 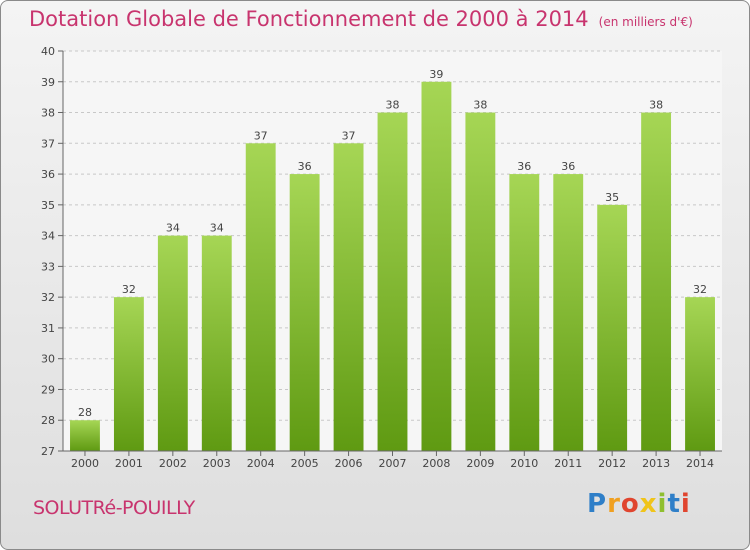 What do you see at coordinates (524, 463) in the screenshot?
I see `x-tick-label: 2010` at bounding box center [524, 463].